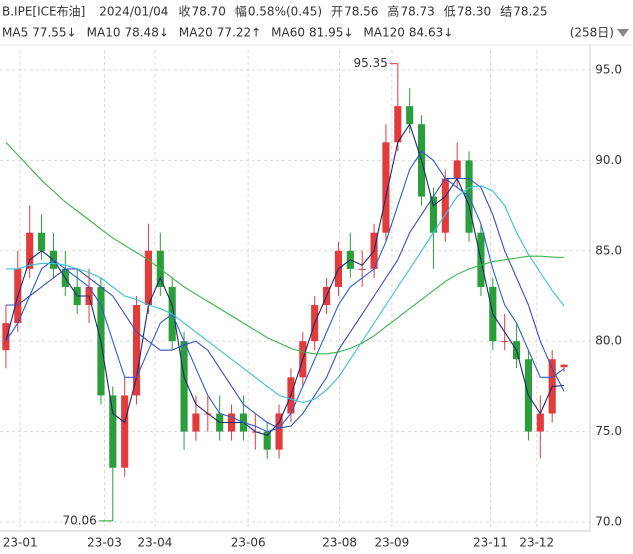 The width and height of the screenshot is (633, 554). Describe the element at coordinates (104, 543) in the screenshot. I see `x-tick-label: 23-03` at that location.